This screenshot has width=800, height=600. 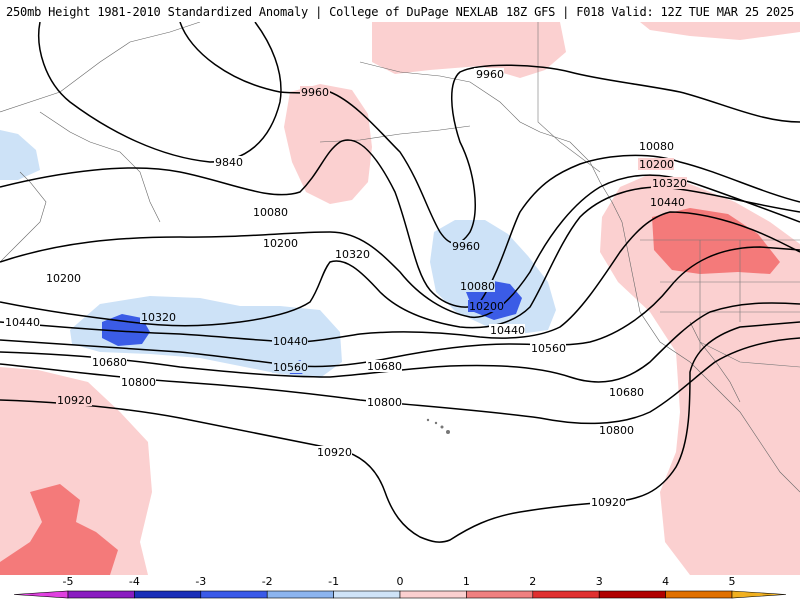 I want to click on positive-anomaly-southwest-strong, so click(x=59, y=529).